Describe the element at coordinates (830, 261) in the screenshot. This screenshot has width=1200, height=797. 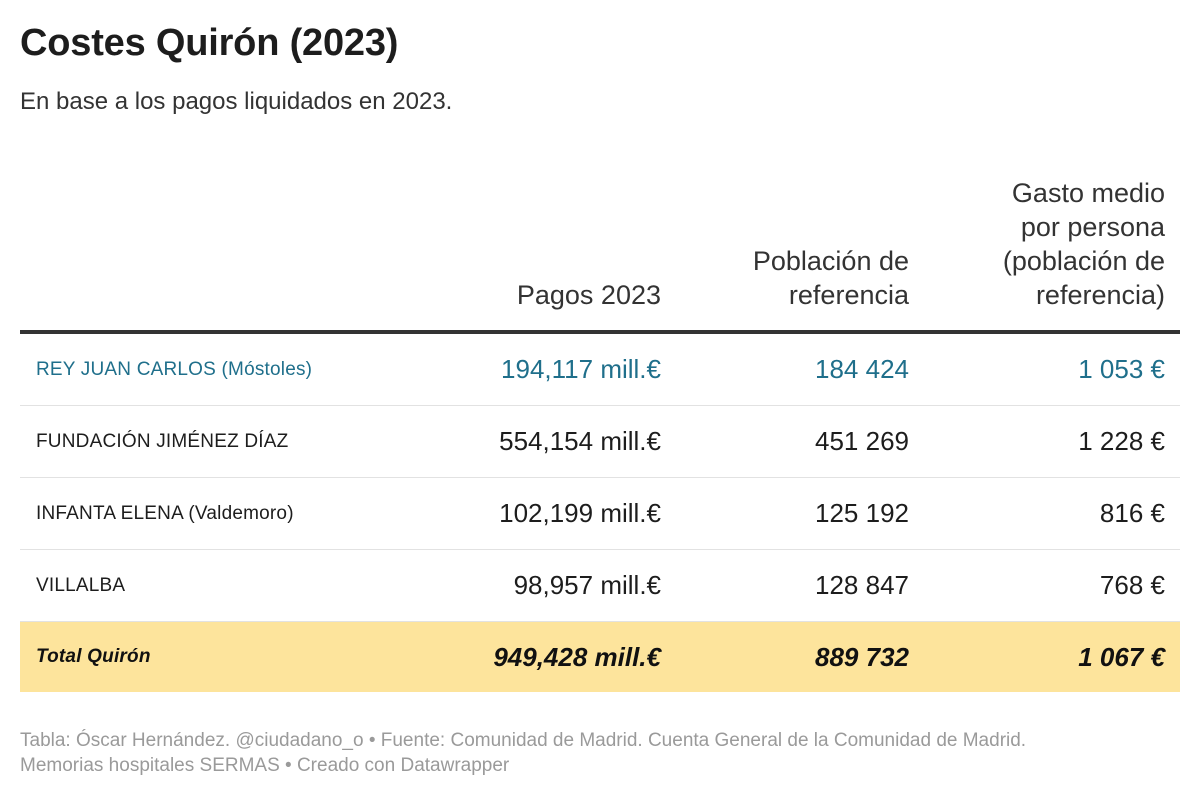
I see `header-line: Población de` at that location.